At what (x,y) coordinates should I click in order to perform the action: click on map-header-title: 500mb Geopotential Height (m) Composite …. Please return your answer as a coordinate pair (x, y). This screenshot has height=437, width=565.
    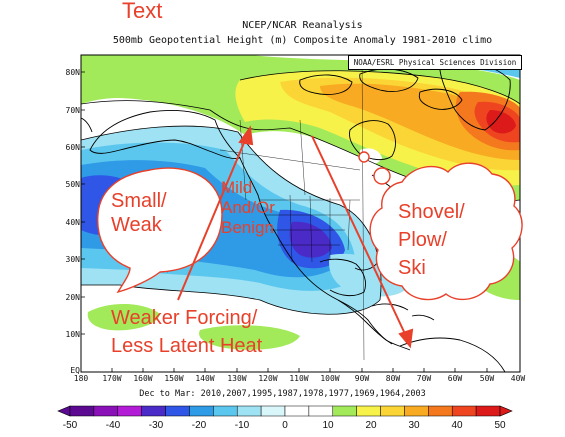
    Looking at the image, I should click on (302, 40).